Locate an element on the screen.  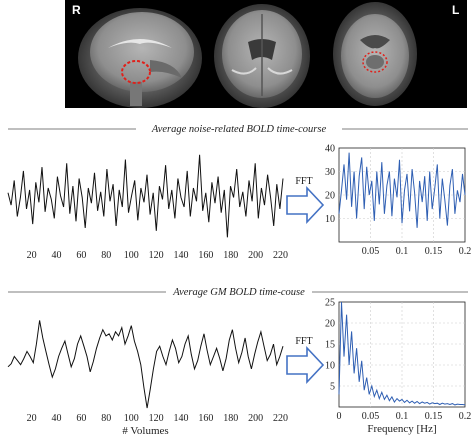
sagittal-slice is located at coordinates (140, 58).